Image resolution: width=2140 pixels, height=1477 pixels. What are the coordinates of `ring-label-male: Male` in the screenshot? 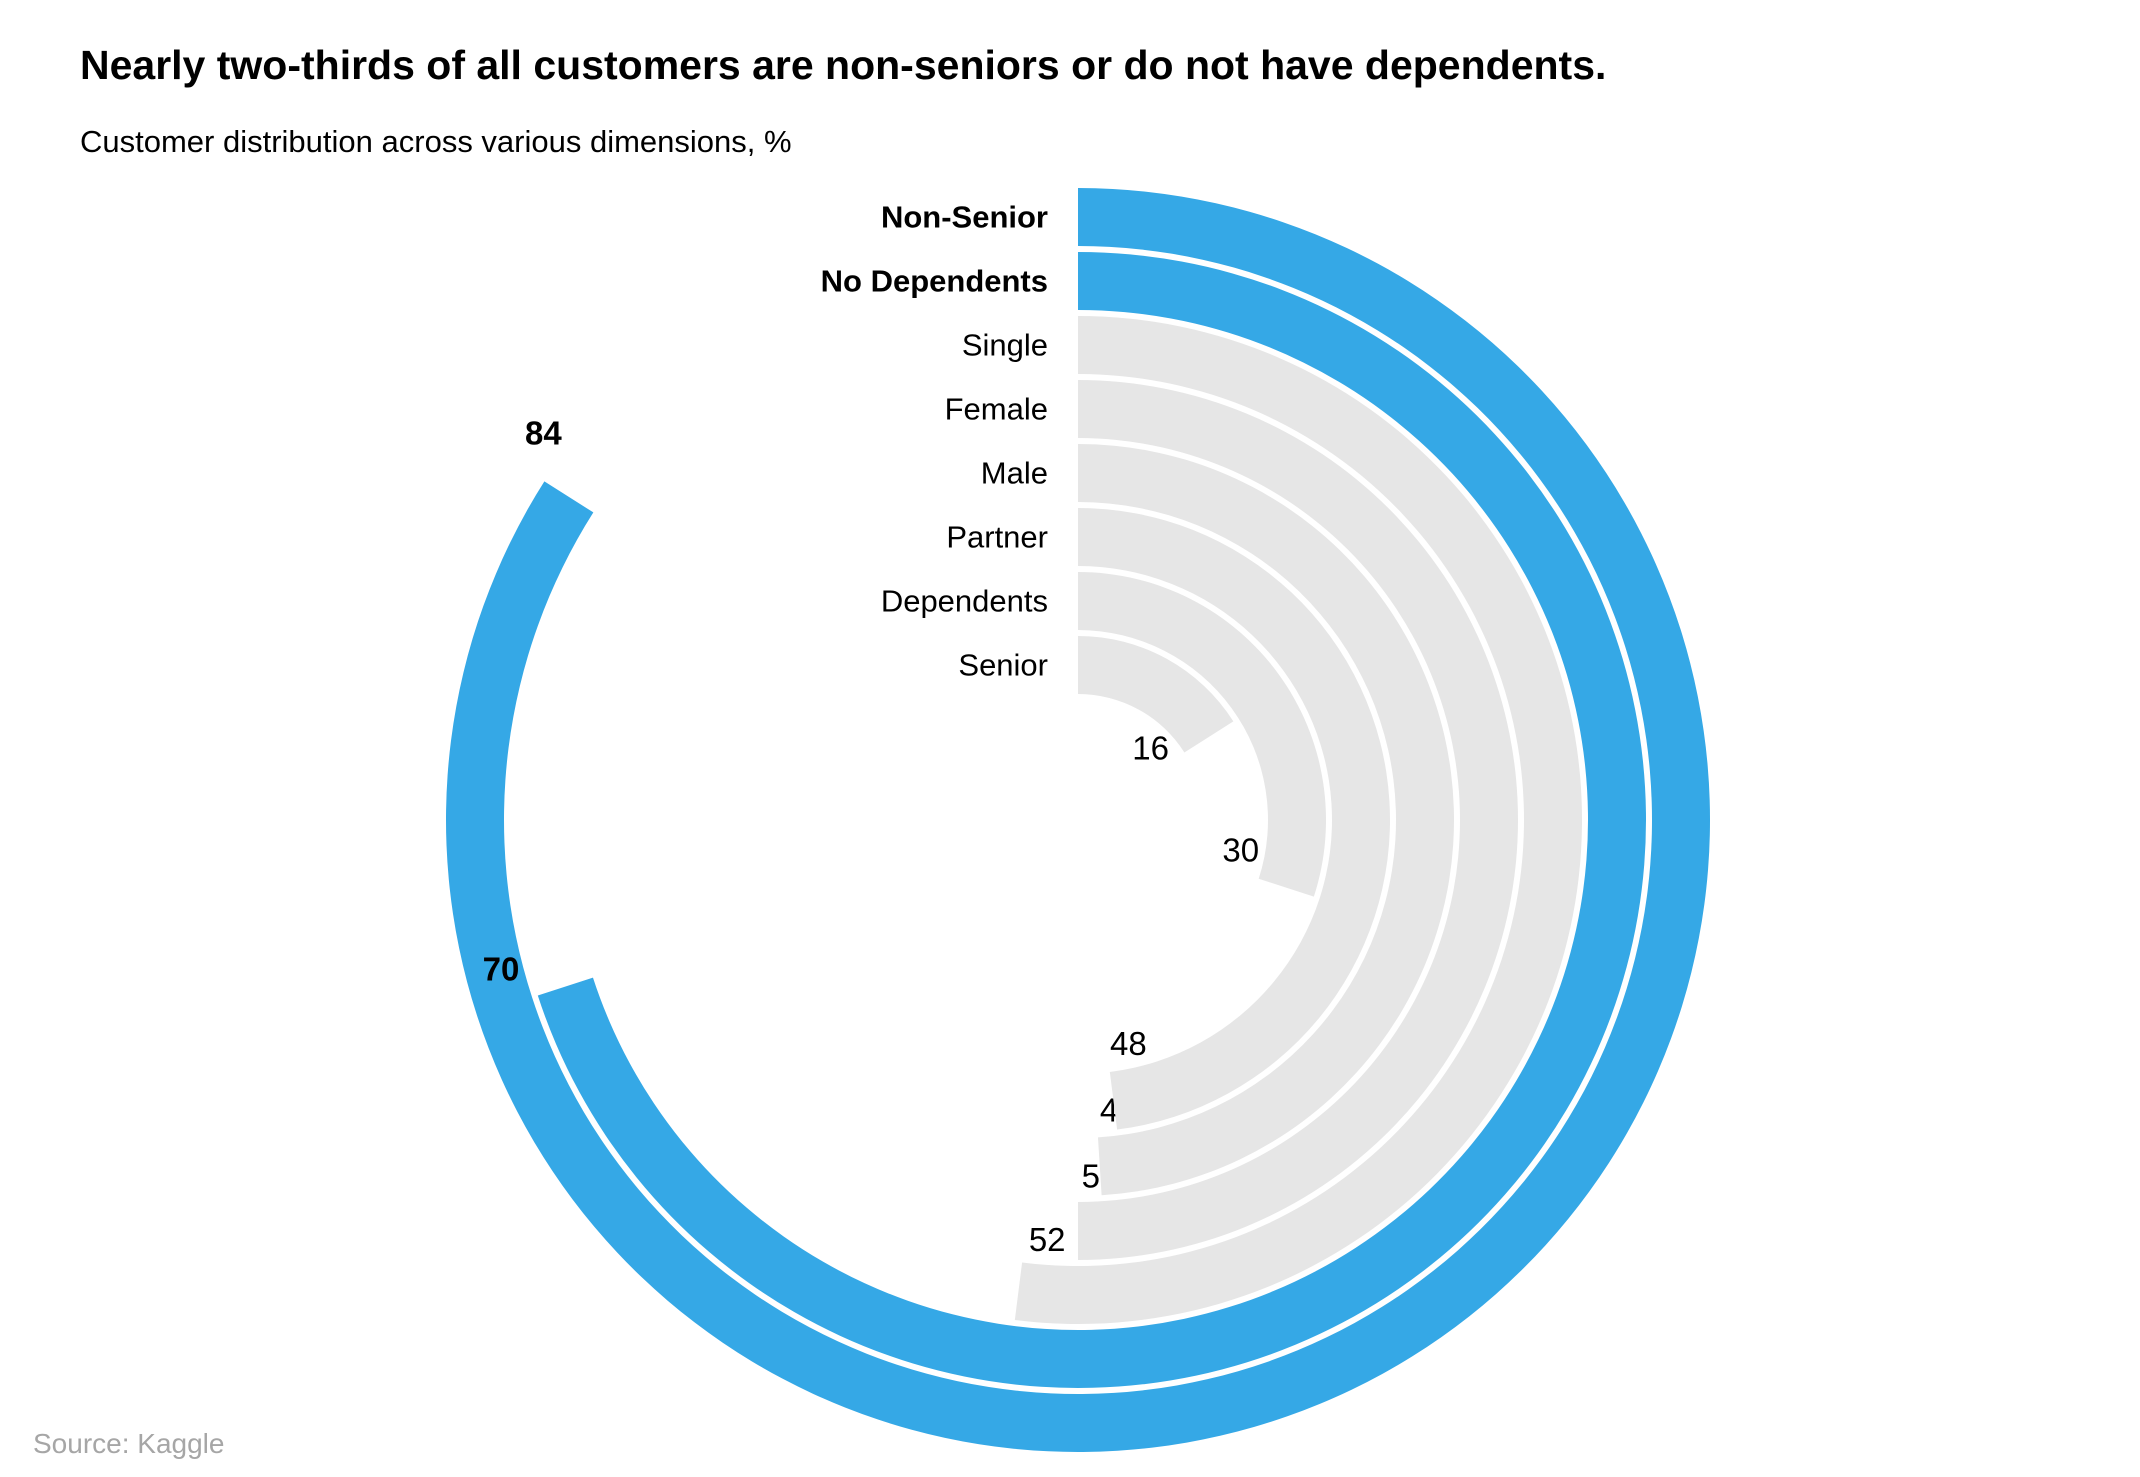 It's located at (1014, 473).